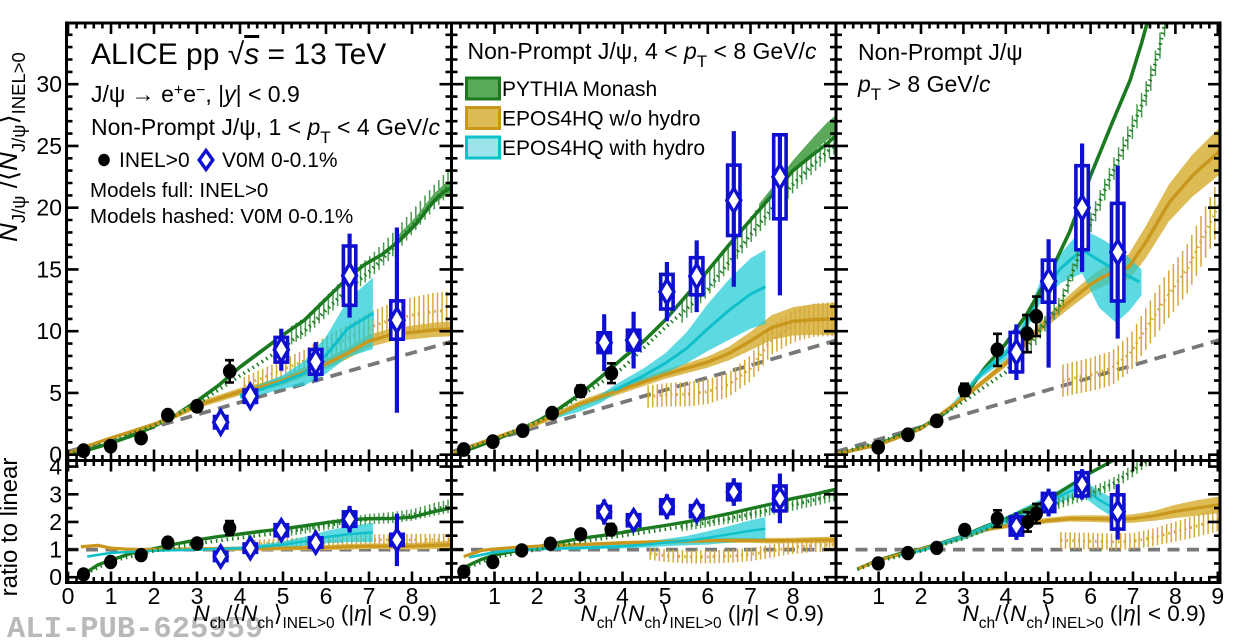 This screenshot has width=1240, height=643. I want to click on svg-text: ALI-PUB-625959, so click(135, 628).